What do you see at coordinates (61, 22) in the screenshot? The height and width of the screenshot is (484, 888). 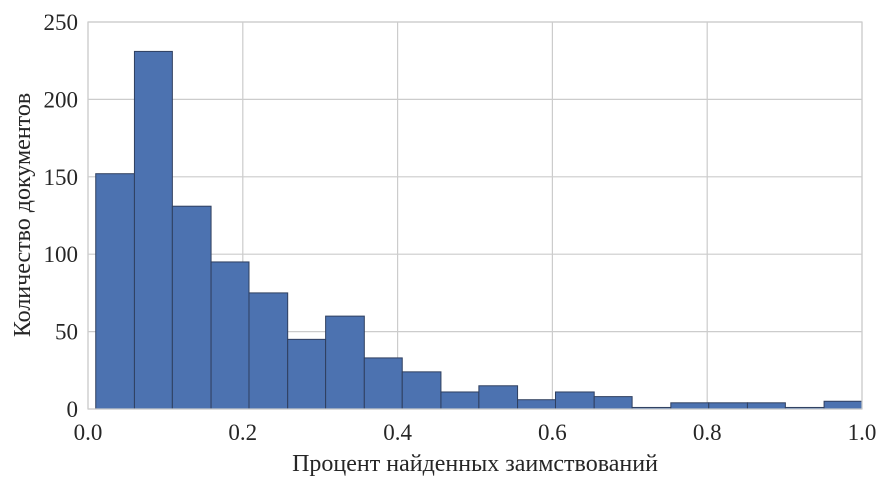 I see `y-tick-label: 250` at bounding box center [61, 22].